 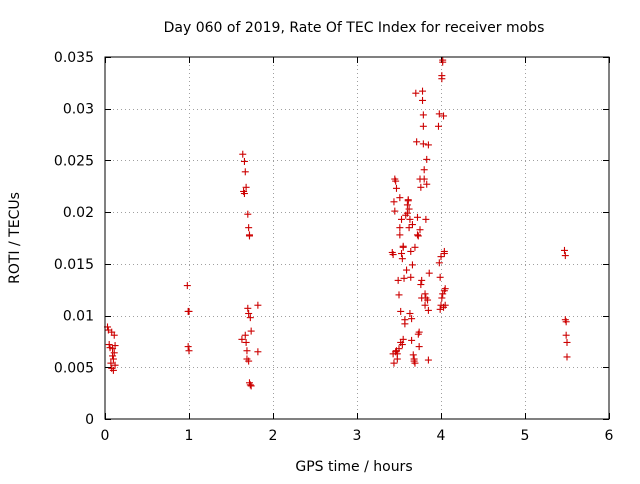 I want to click on x-tick-label: 0, so click(x=105, y=436).